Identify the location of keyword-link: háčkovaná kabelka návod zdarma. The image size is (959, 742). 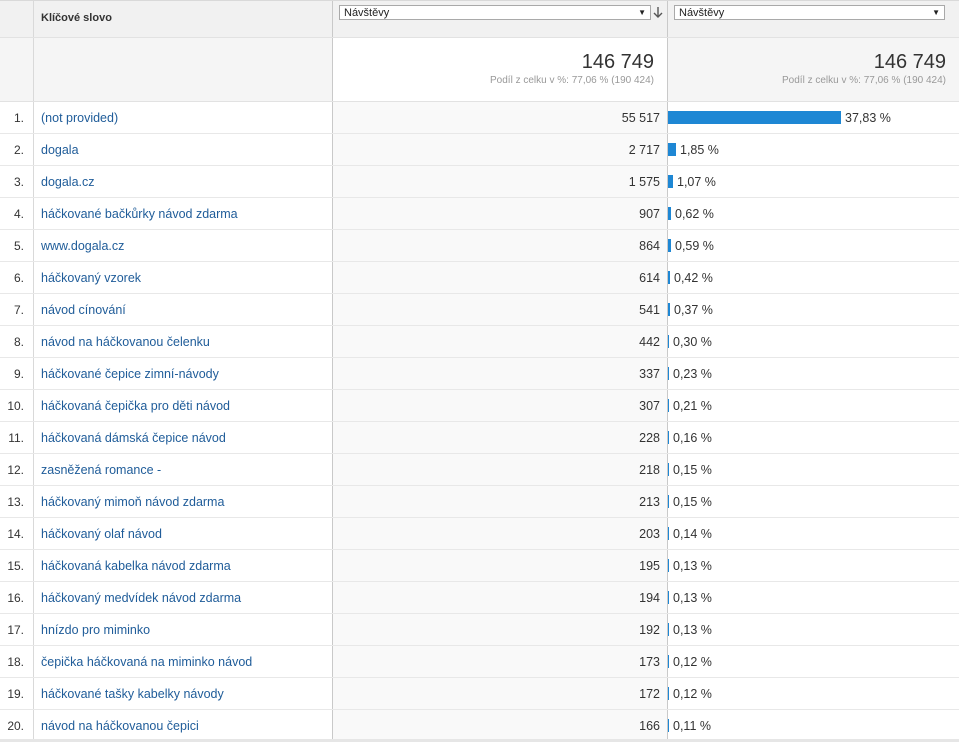
(136, 566).